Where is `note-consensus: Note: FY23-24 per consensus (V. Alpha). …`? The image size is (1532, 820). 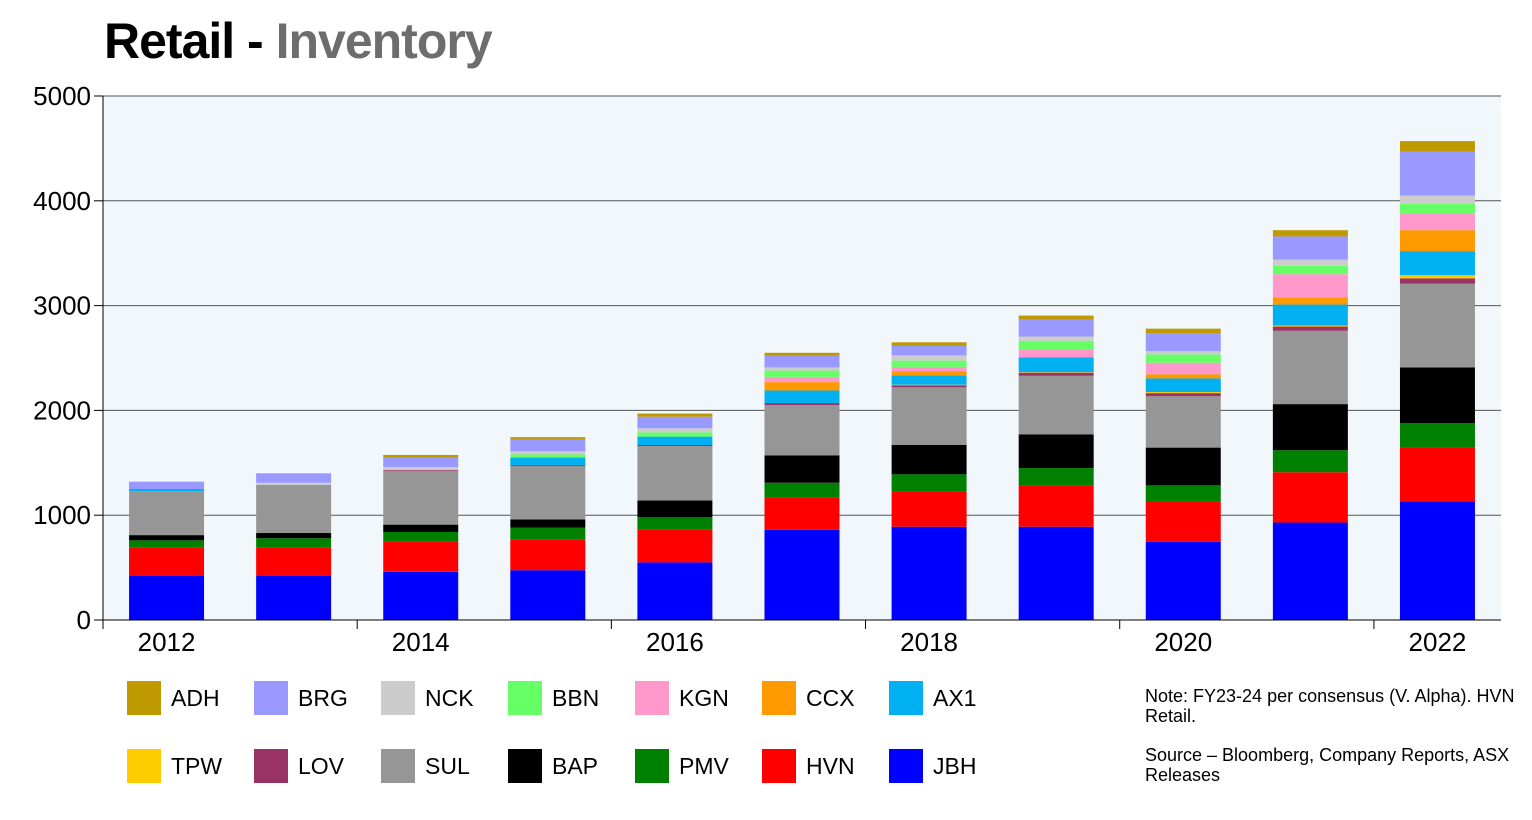
note-consensus: Note: FY23-24 per consensus (V. Alpha). … is located at coordinates (1330, 706).